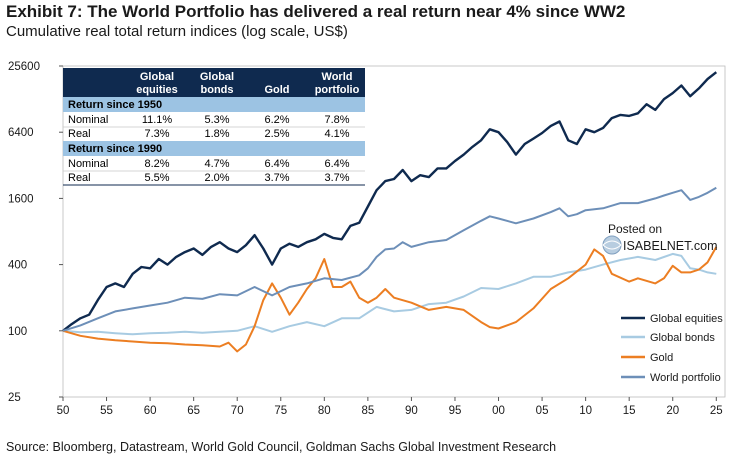 This screenshot has width=750, height=460. I want to click on x-tick-label: 25, so click(716, 411).